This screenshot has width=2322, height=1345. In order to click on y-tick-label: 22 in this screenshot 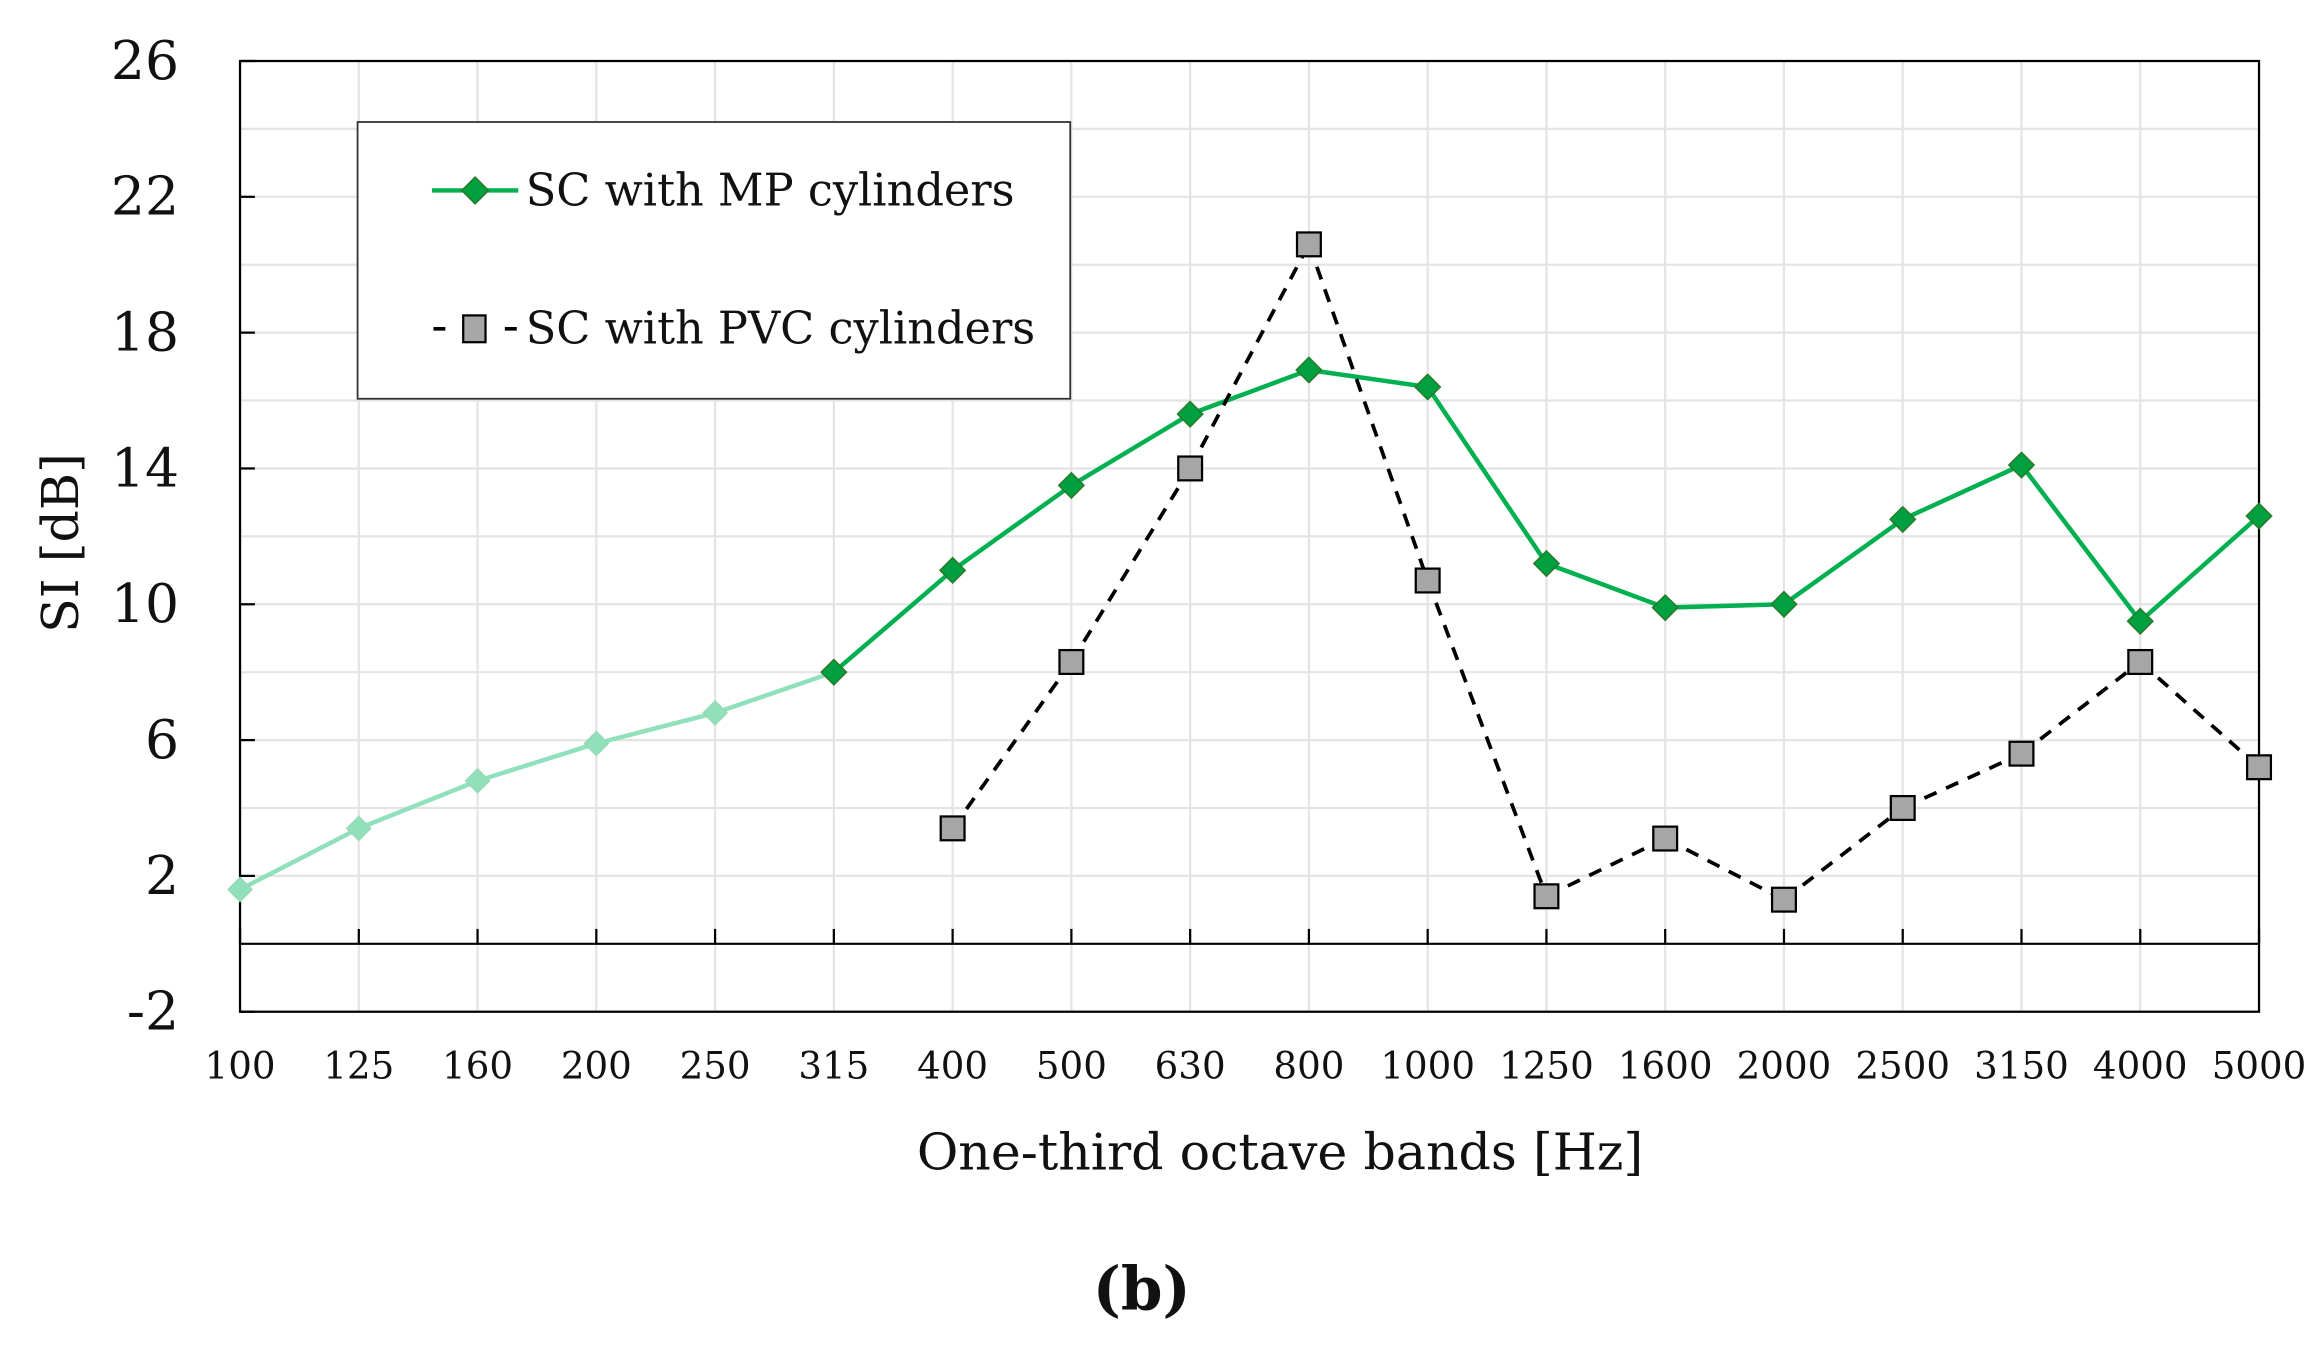, I will do `click(145, 196)`.